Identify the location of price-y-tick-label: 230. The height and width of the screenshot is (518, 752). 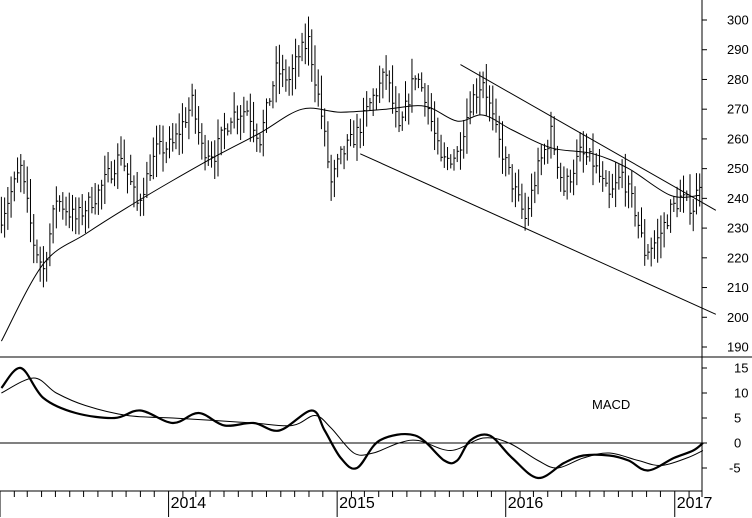
(738, 228).